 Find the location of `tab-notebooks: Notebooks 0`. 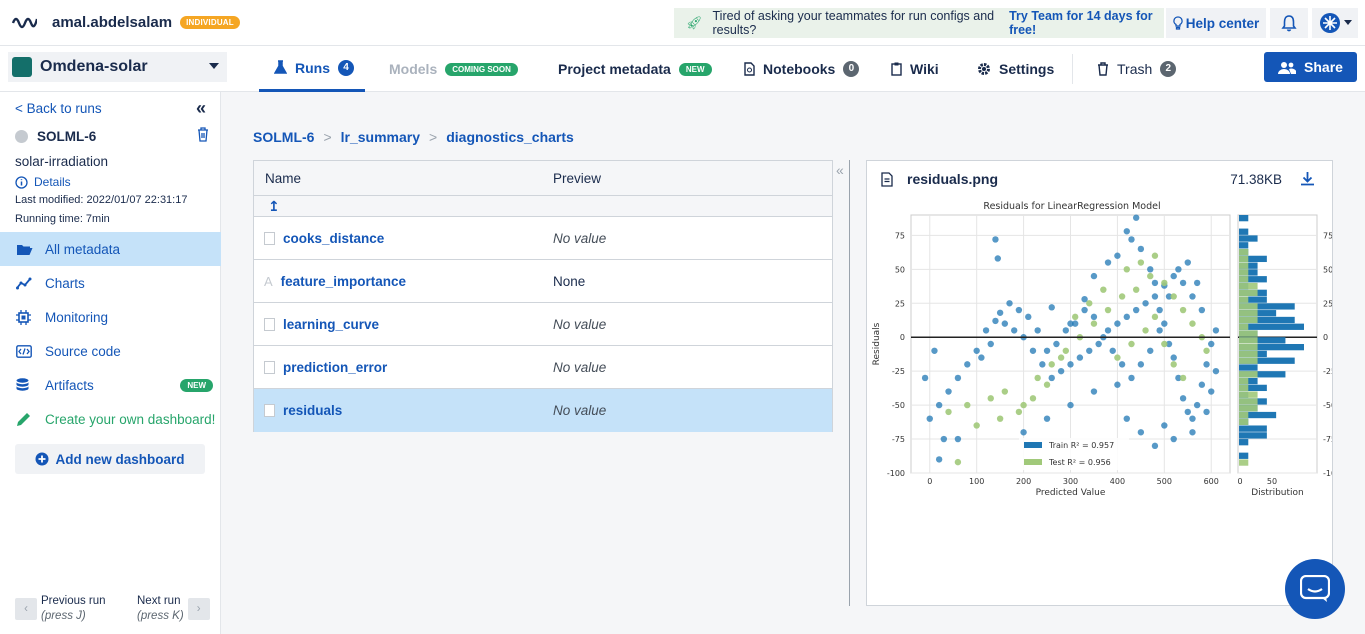

tab-notebooks: Notebooks 0 is located at coordinates (801, 69).